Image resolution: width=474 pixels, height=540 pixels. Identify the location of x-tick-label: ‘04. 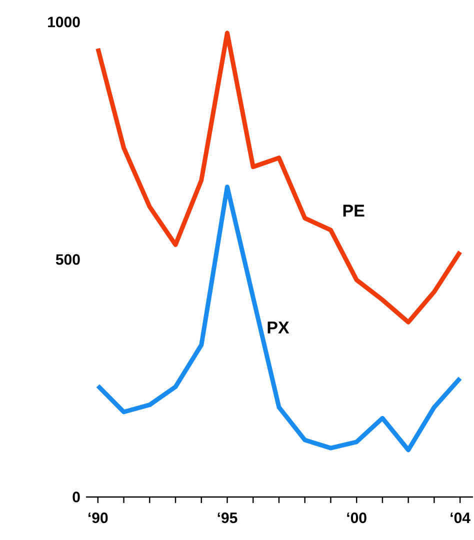
(460, 518).